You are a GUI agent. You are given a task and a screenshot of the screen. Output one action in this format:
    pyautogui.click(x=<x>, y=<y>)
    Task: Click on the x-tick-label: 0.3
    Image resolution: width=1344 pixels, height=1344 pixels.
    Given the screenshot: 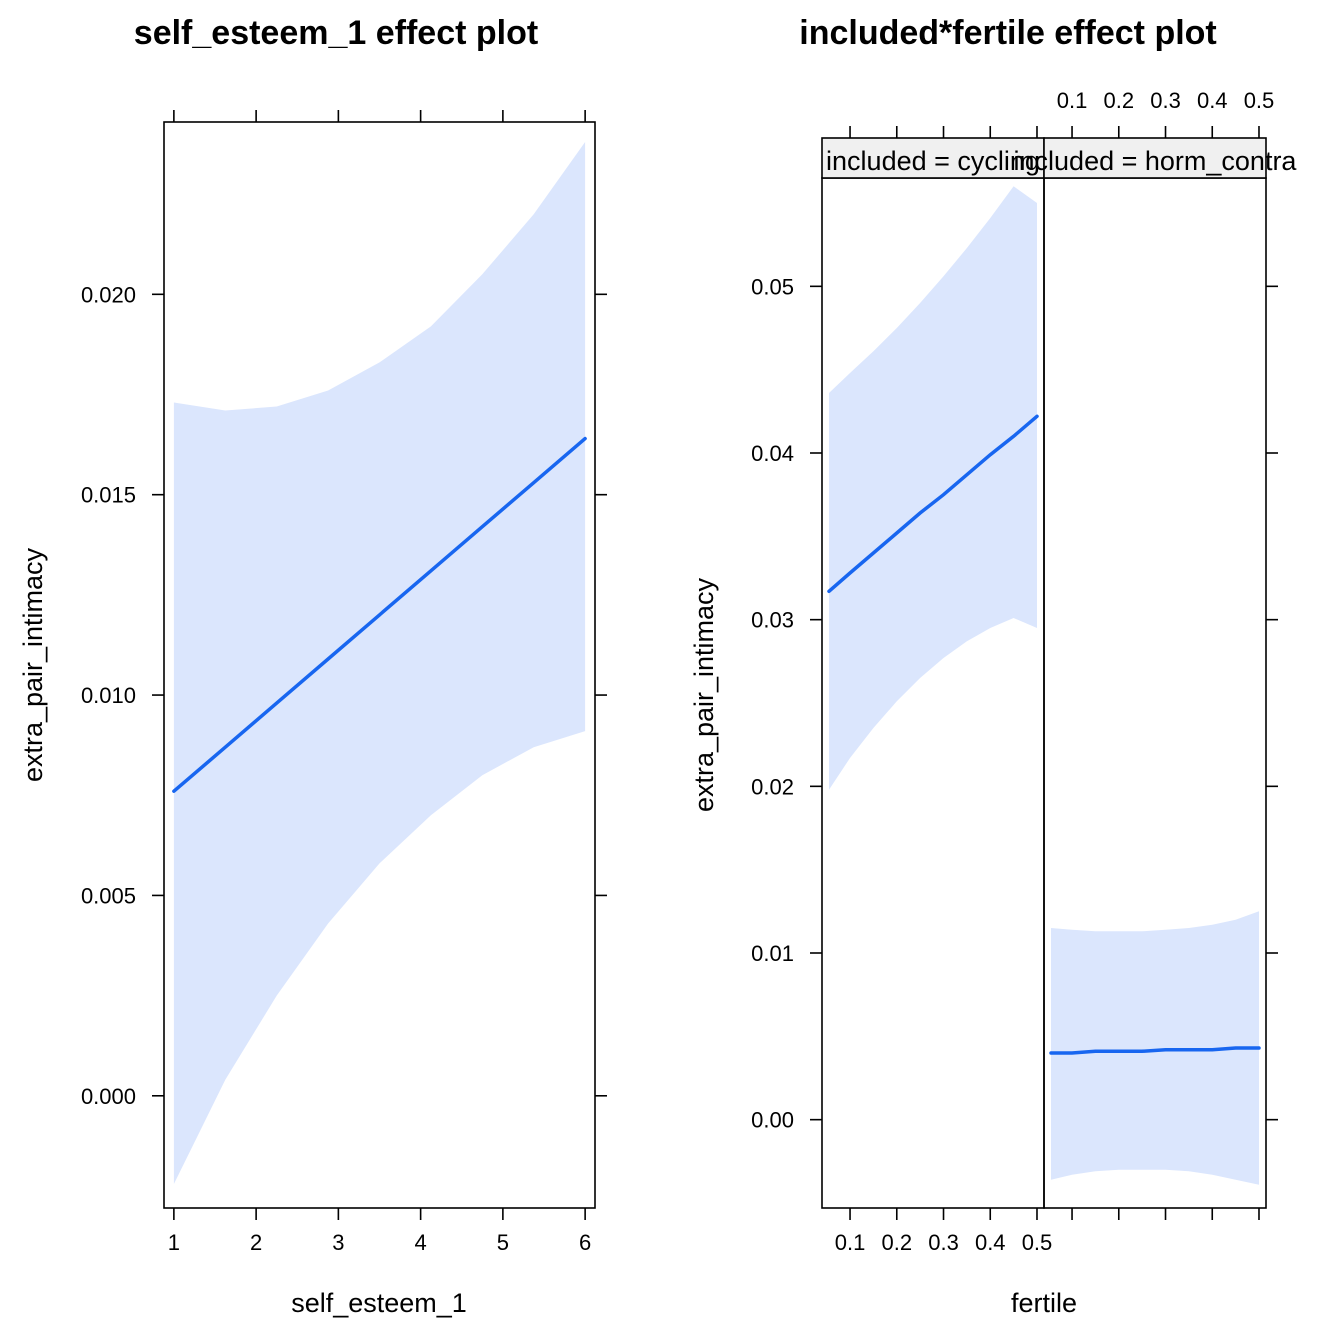 What is the action you would take?
    pyautogui.click(x=943, y=1242)
    